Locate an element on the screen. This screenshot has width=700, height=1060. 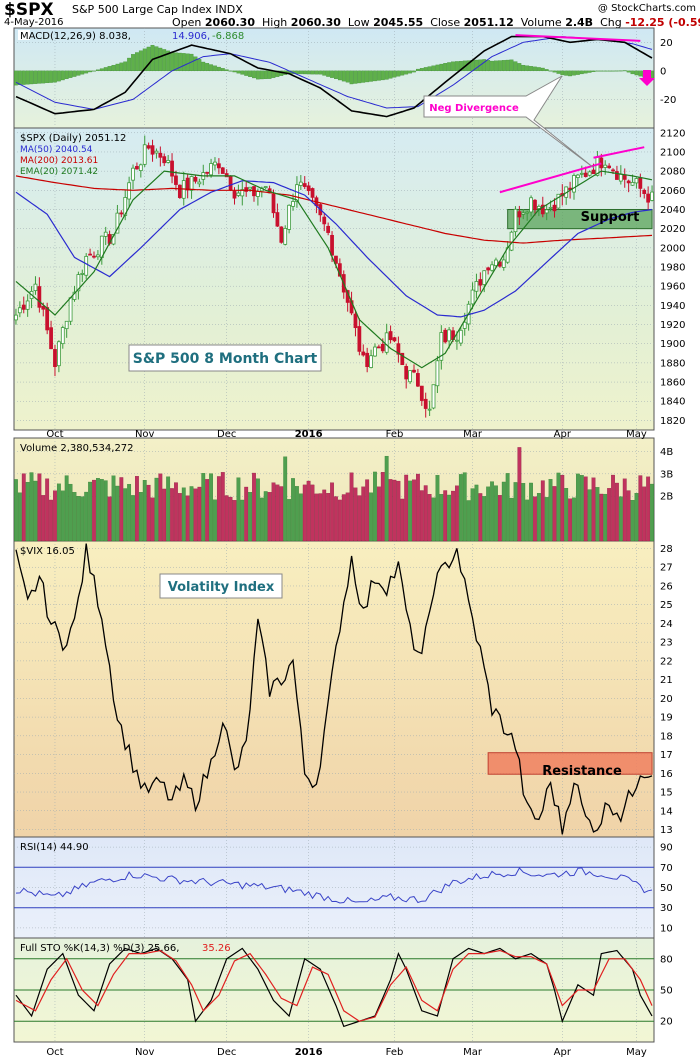
price-month-label: 2016 is located at coordinates (309, 434).